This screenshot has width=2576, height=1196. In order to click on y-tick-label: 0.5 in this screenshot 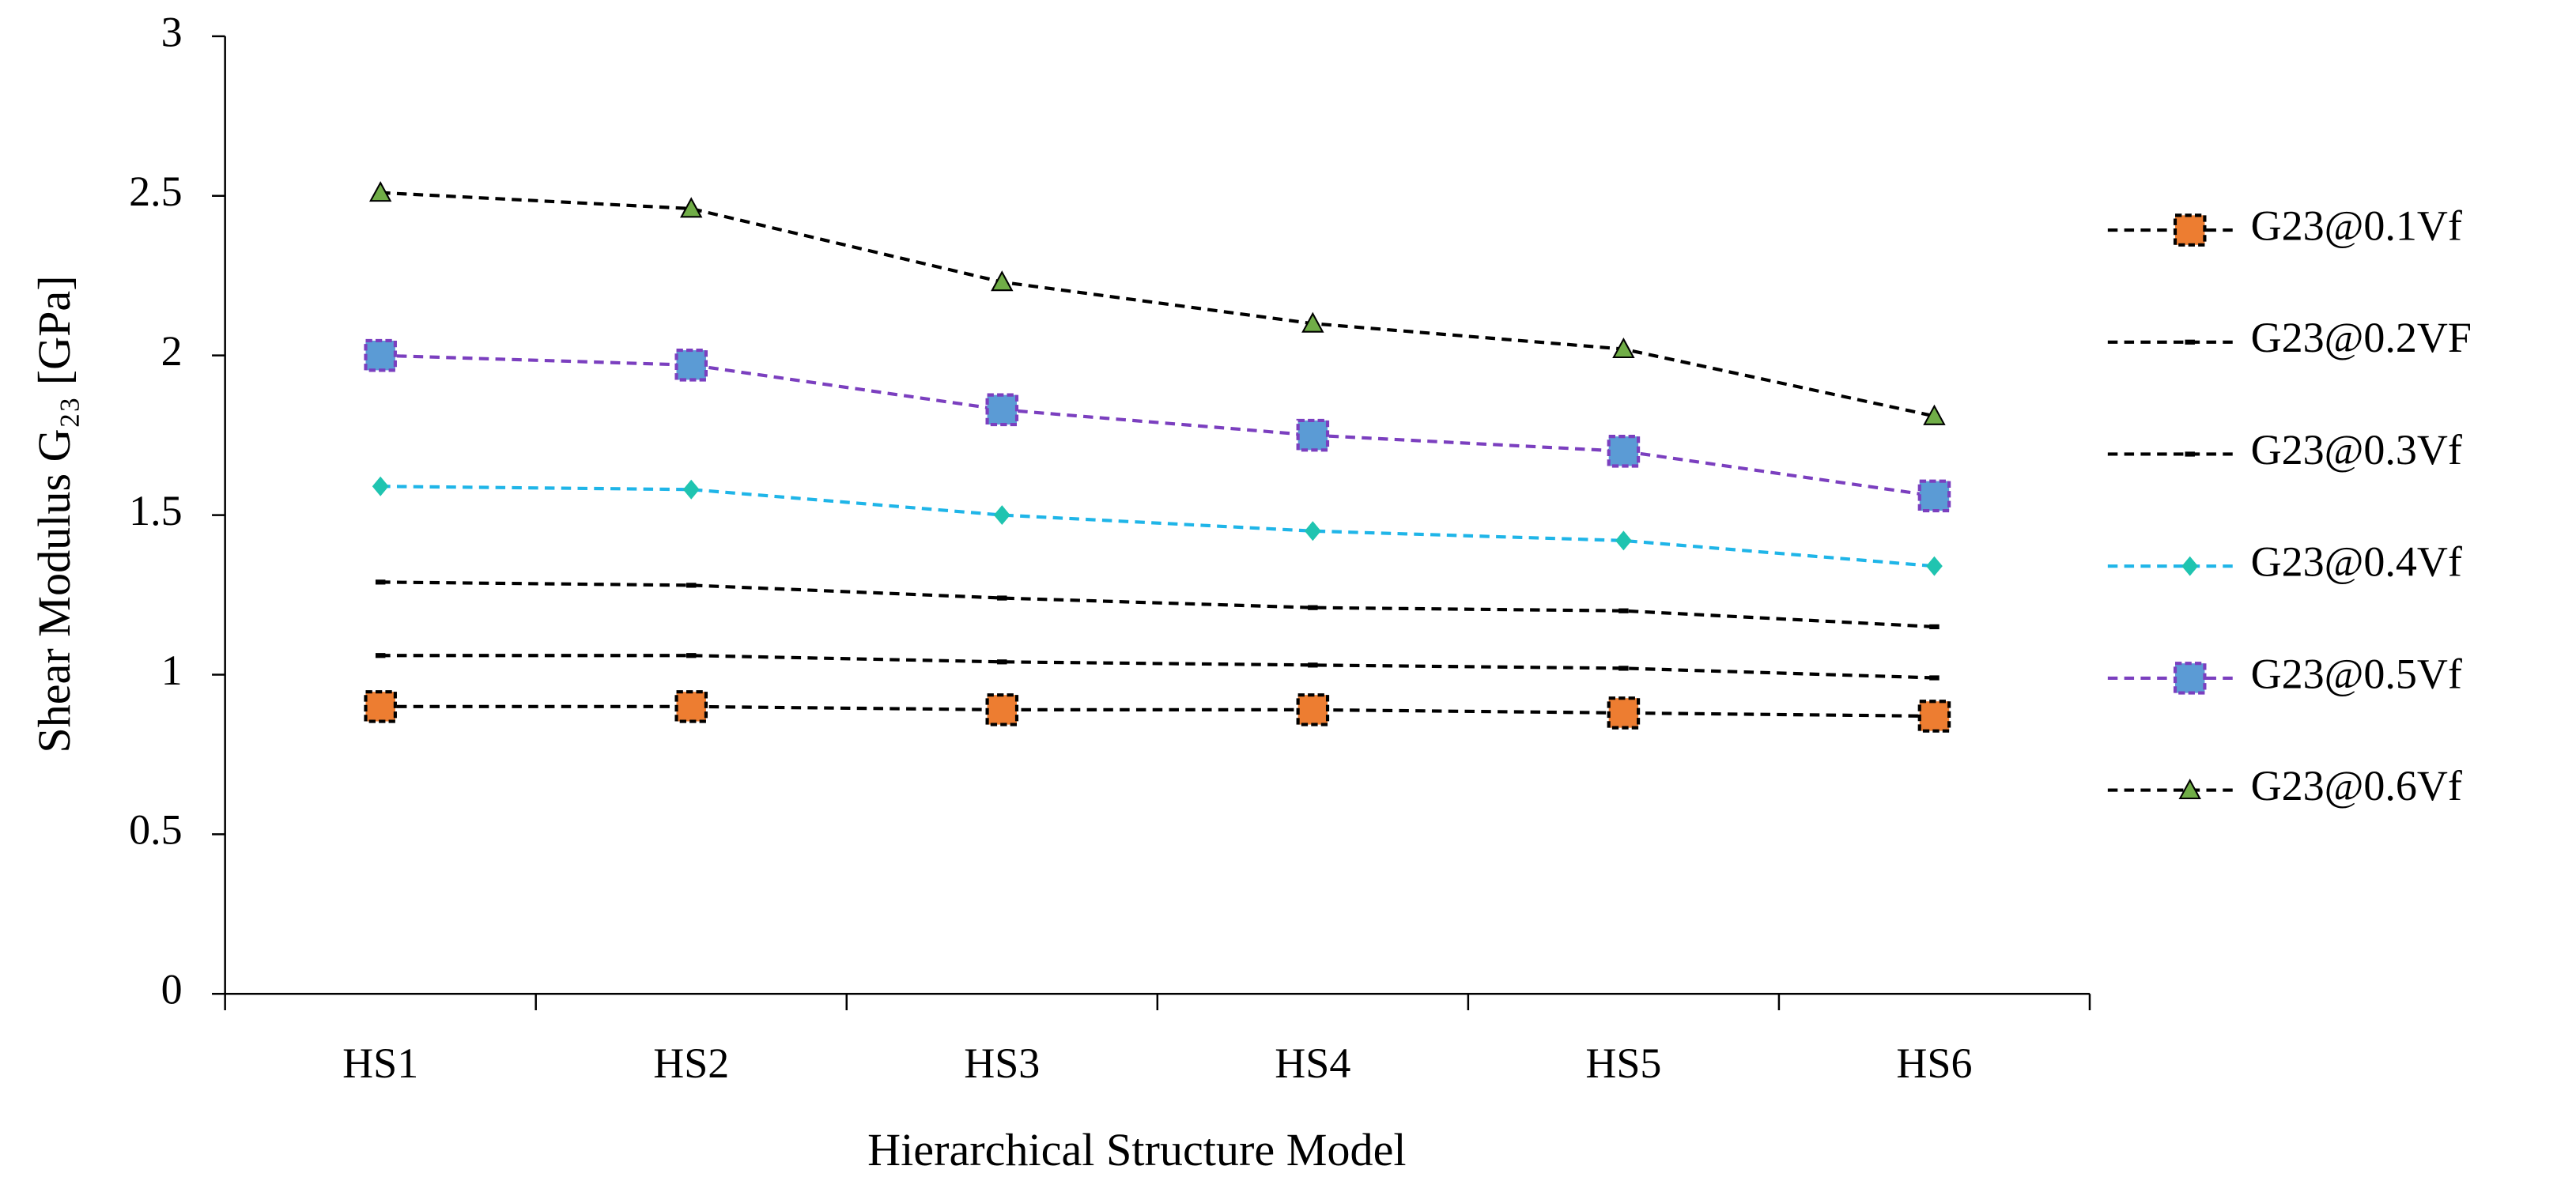, I will do `click(156, 830)`.